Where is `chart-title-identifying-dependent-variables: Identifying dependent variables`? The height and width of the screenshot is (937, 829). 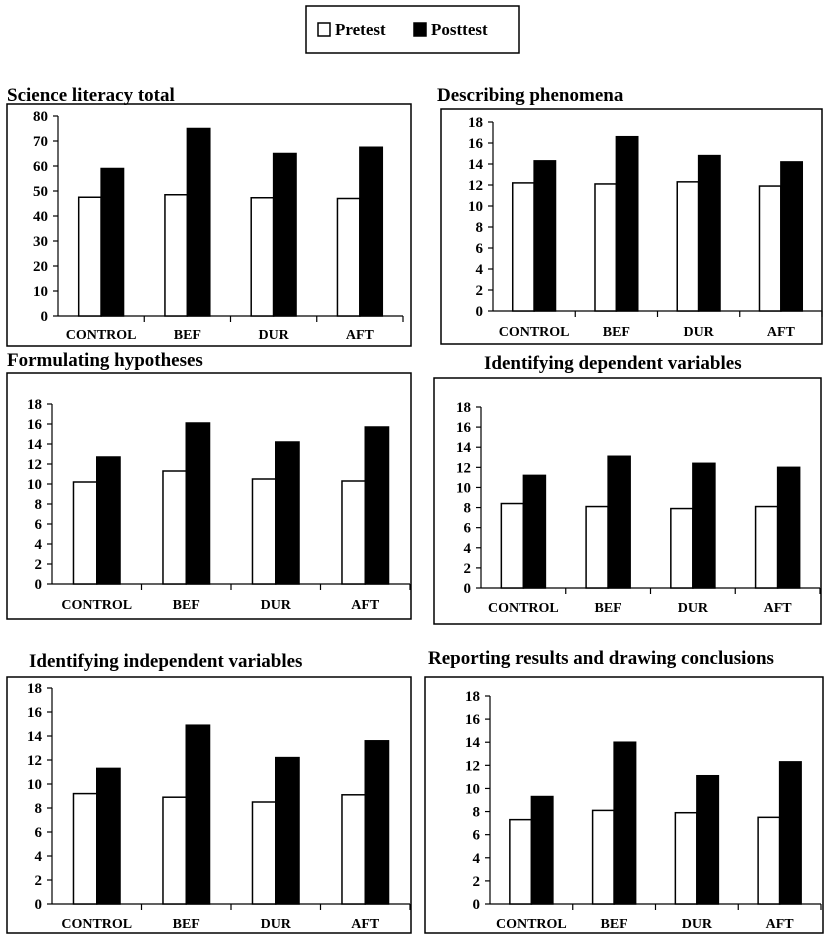
chart-title-identifying-dependent-variables: Identifying dependent variables is located at coordinates (613, 363).